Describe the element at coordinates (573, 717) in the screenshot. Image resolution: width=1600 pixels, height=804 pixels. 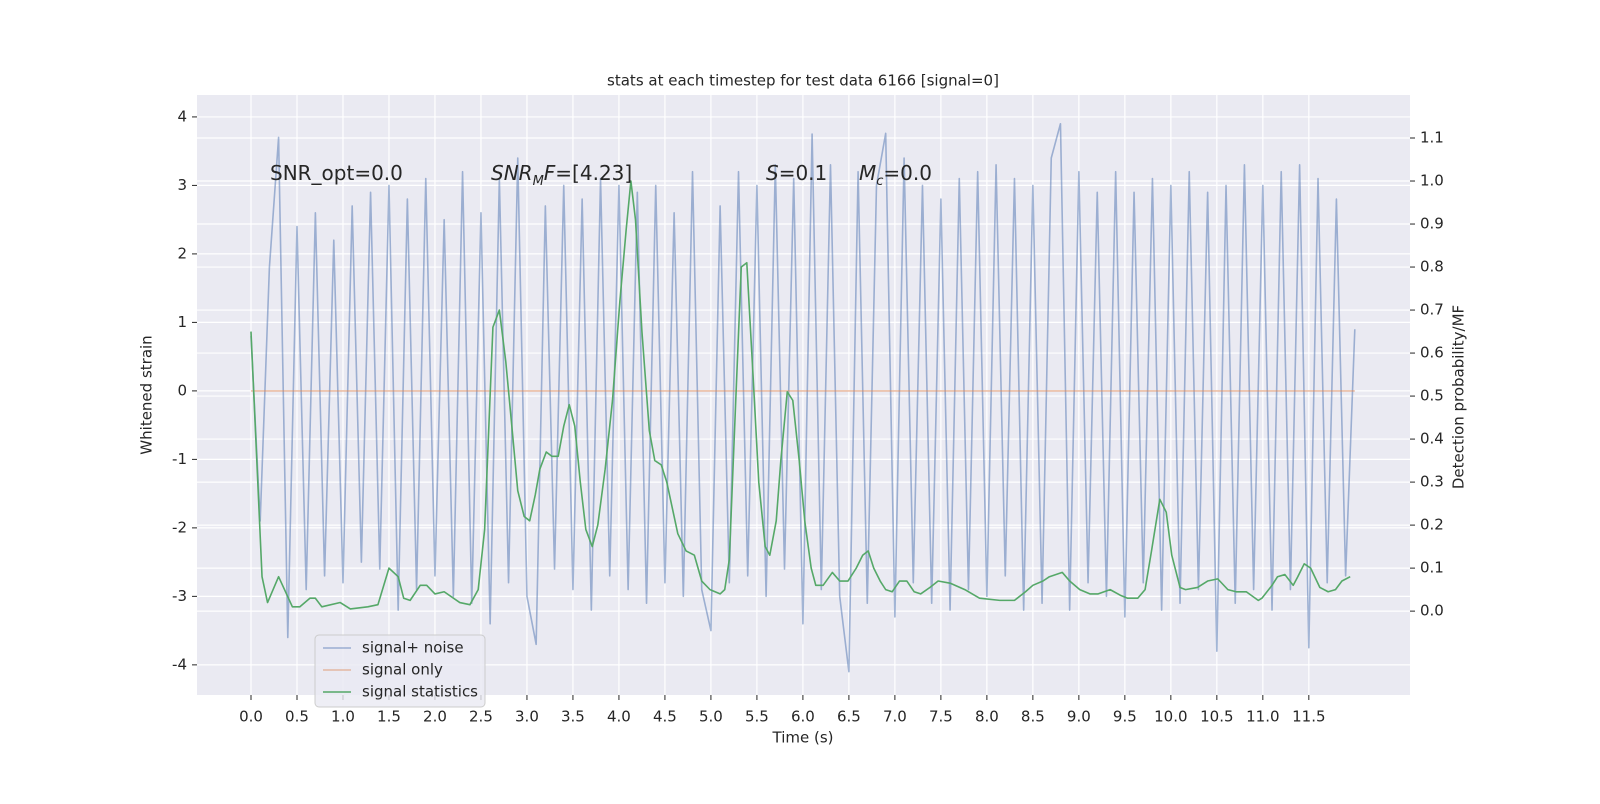
I see `x-tick-label: 3.5` at that location.